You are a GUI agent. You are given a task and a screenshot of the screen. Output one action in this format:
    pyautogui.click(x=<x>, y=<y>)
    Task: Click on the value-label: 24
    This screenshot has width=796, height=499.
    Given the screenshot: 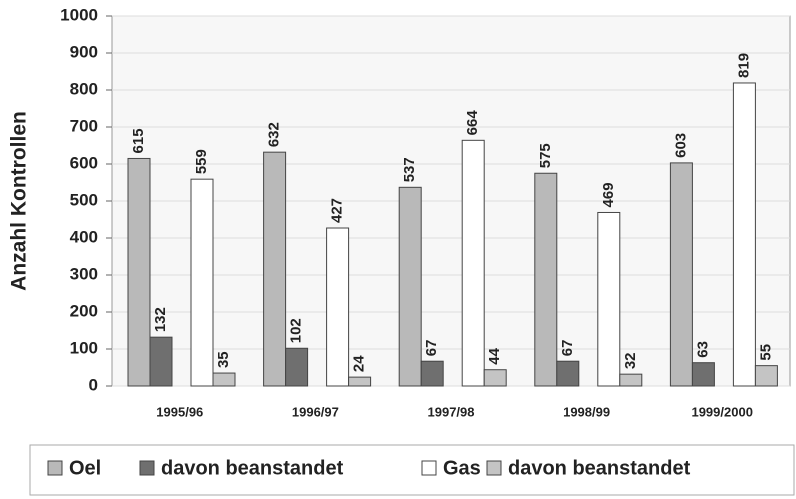 What is the action you would take?
    pyautogui.click(x=359, y=363)
    